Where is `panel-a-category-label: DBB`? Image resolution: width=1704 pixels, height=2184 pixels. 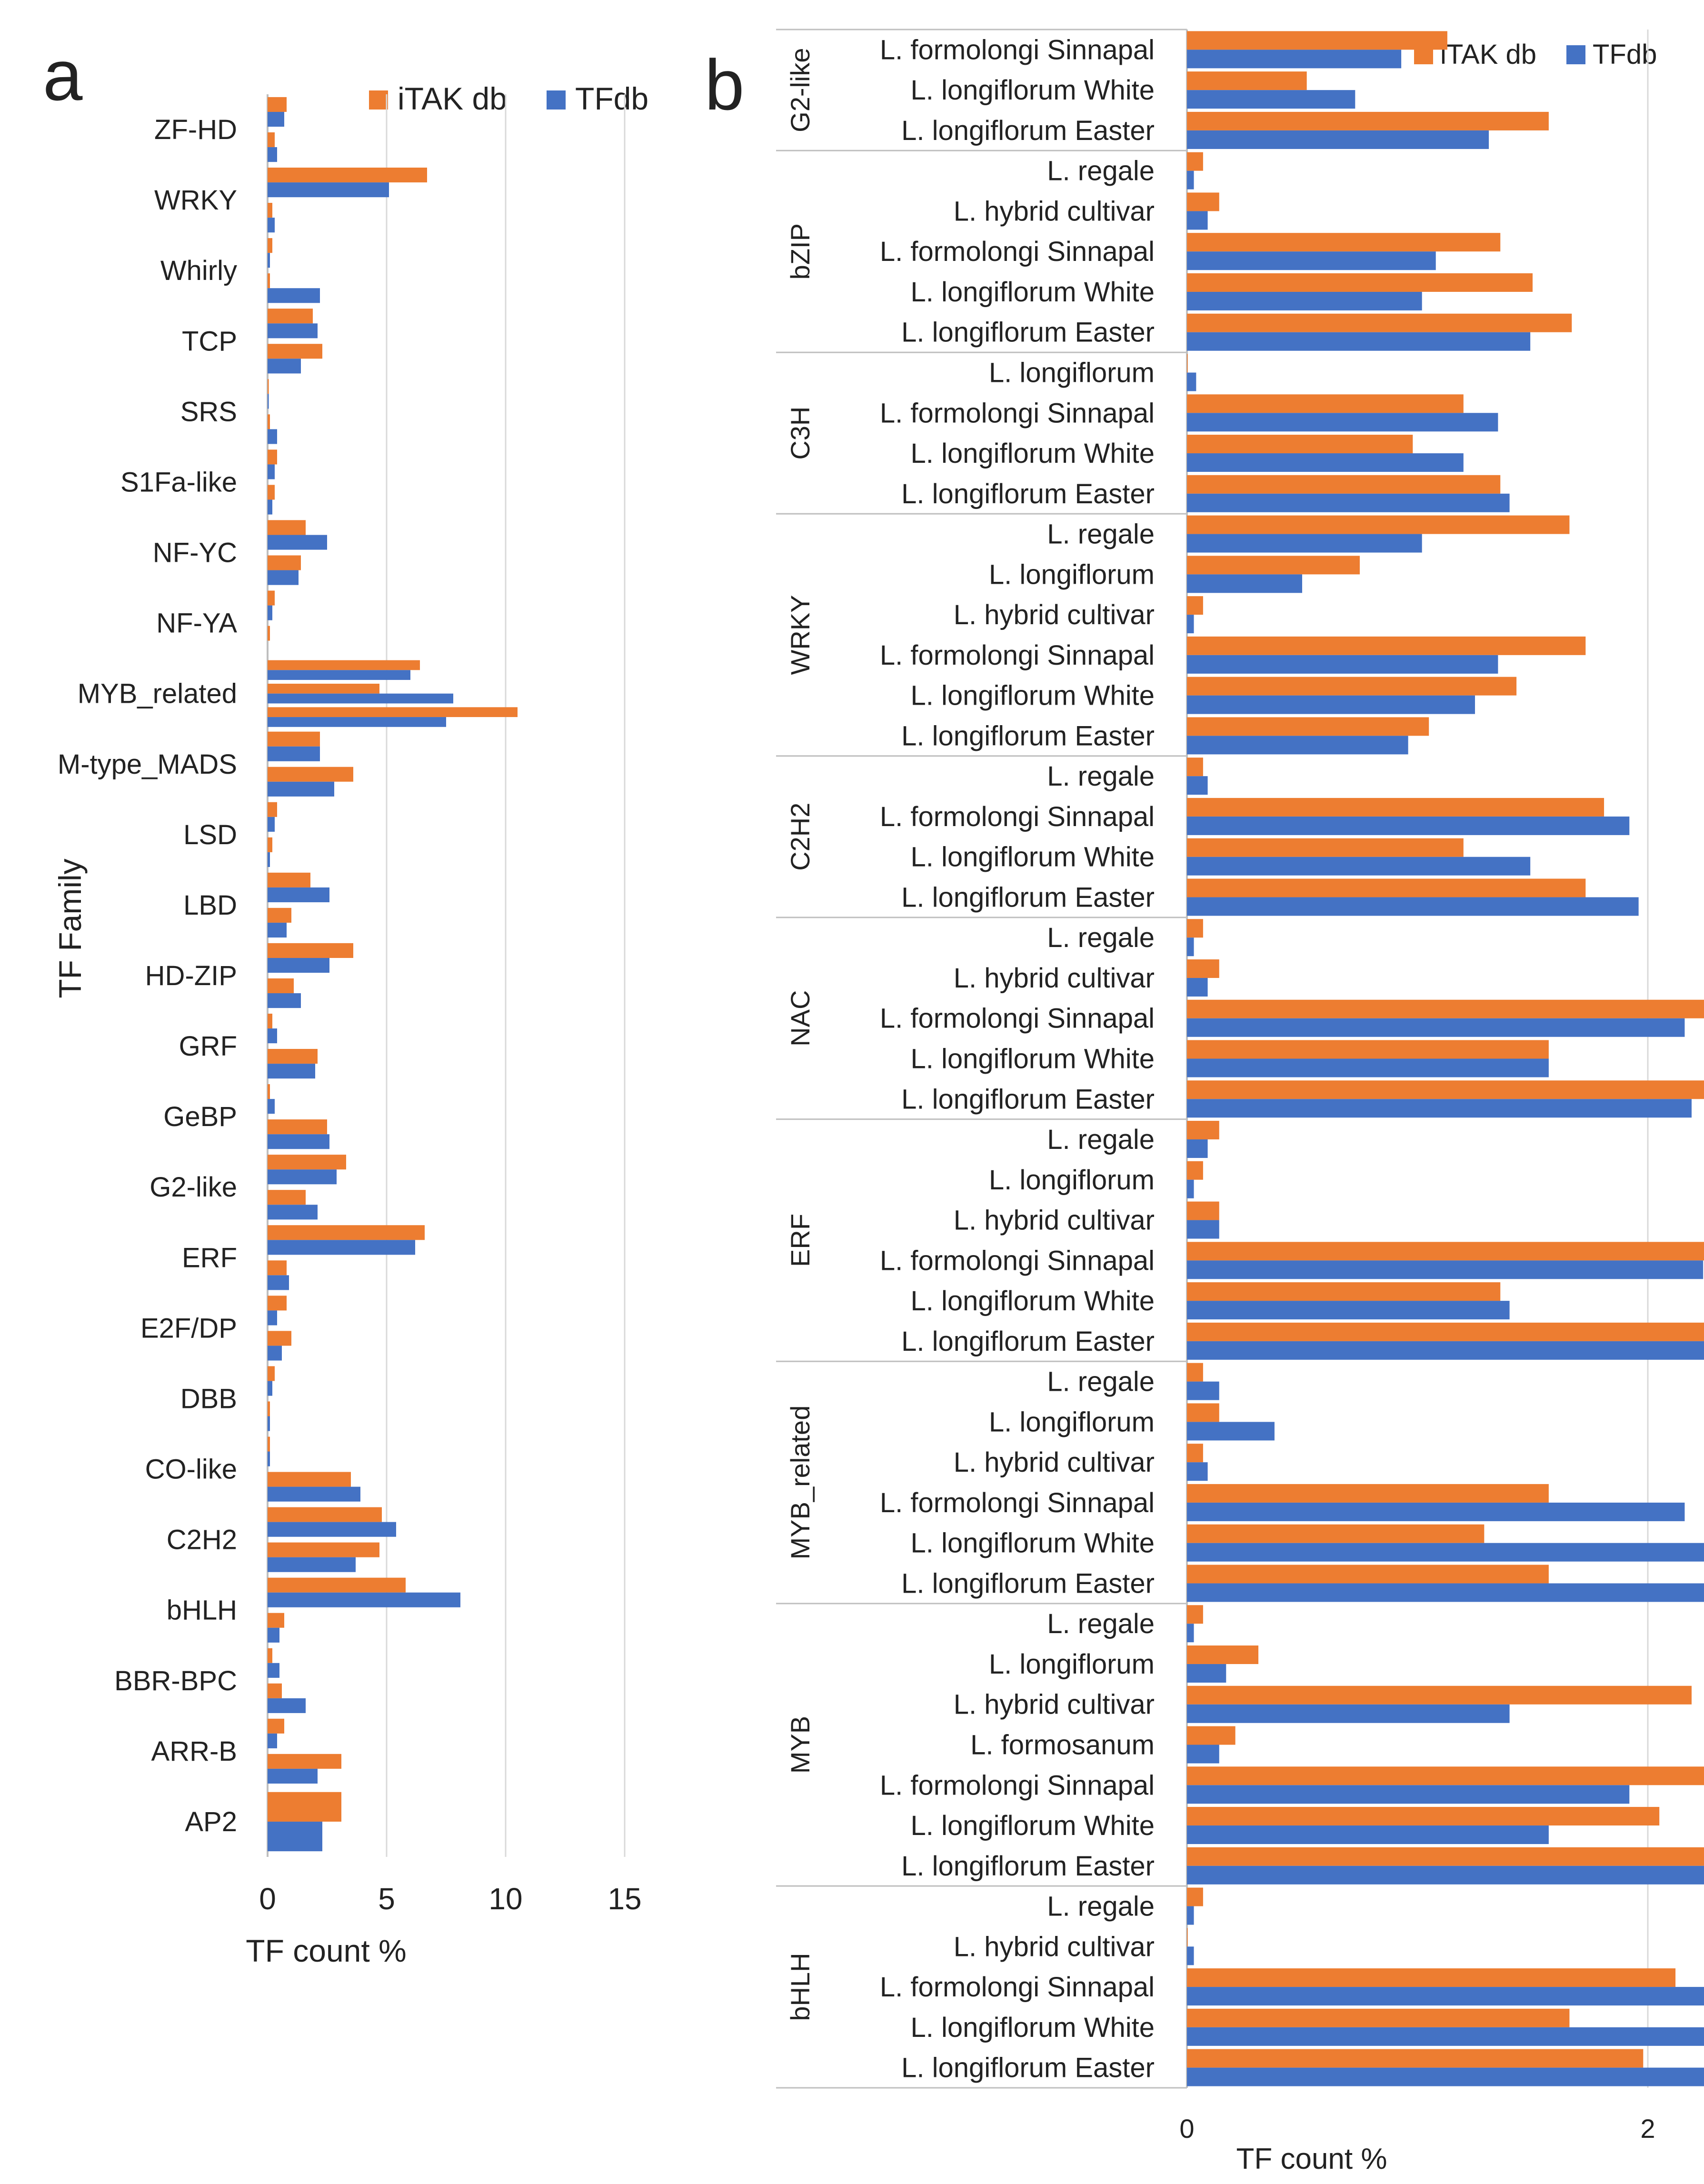
panel-a-category-label: DBB is located at coordinates (209, 1399).